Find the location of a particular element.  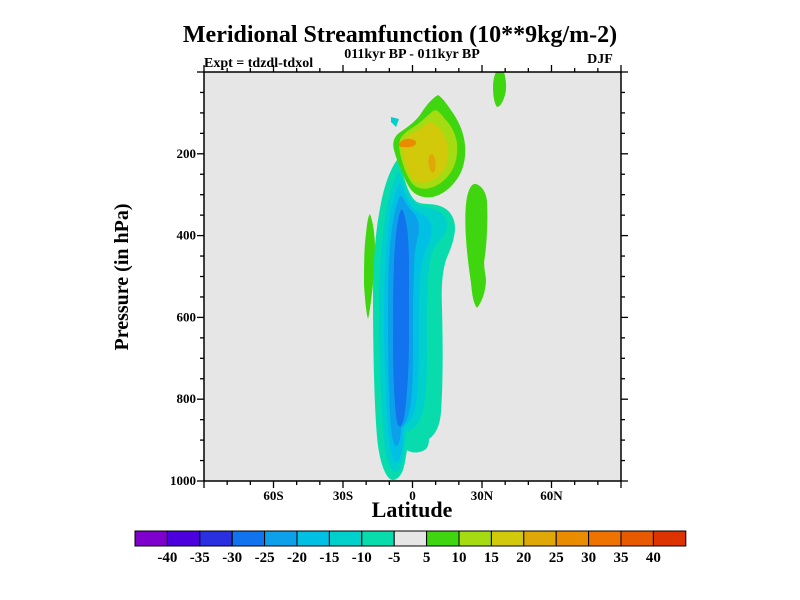

figure-title: Meridional Streamfunction (10**9kg/m-2) is located at coordinates (400, 35).